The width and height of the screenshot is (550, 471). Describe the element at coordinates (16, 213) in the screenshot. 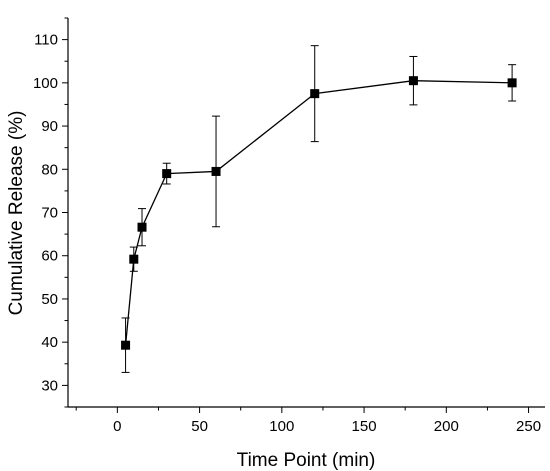

I see `y-axis-title: Cumulative Release (%)` at that location.